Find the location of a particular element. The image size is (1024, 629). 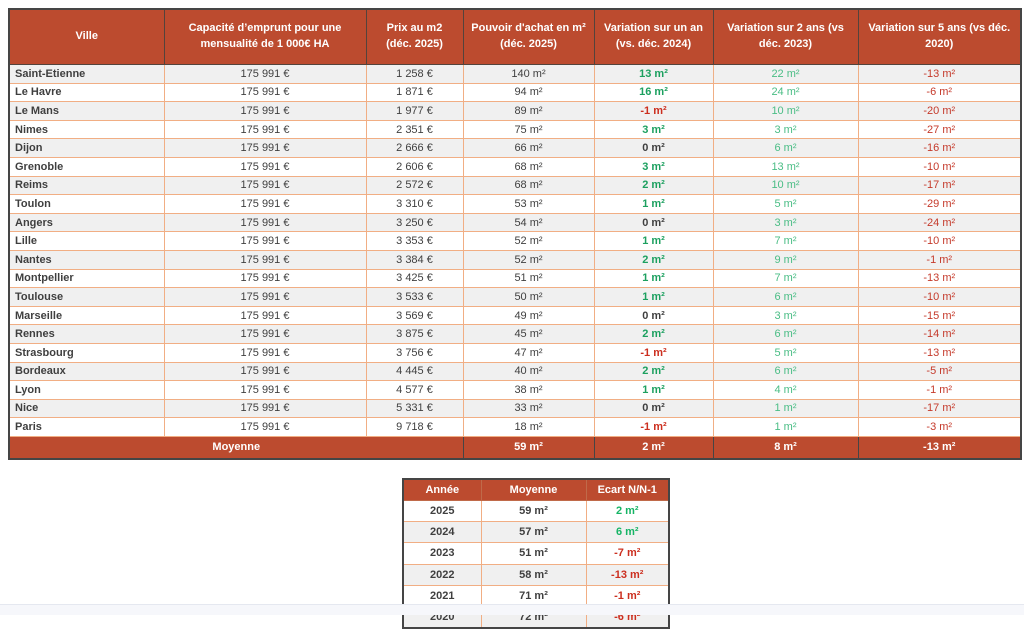

cell-price-per-m2: 2 666 € is located at coordinates (414, 148).